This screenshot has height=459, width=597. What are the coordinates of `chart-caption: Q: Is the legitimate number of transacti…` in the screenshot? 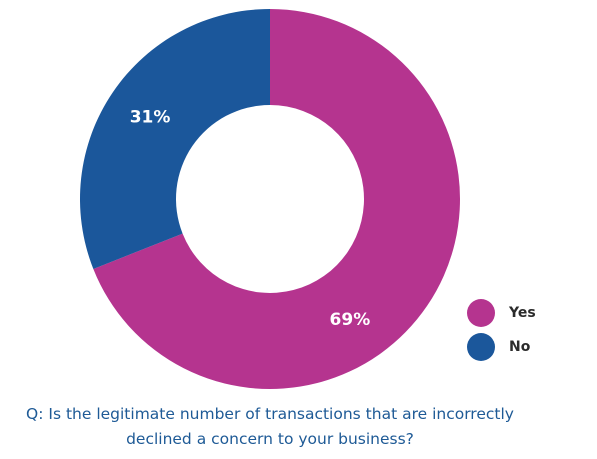 It's located at (270, 427).